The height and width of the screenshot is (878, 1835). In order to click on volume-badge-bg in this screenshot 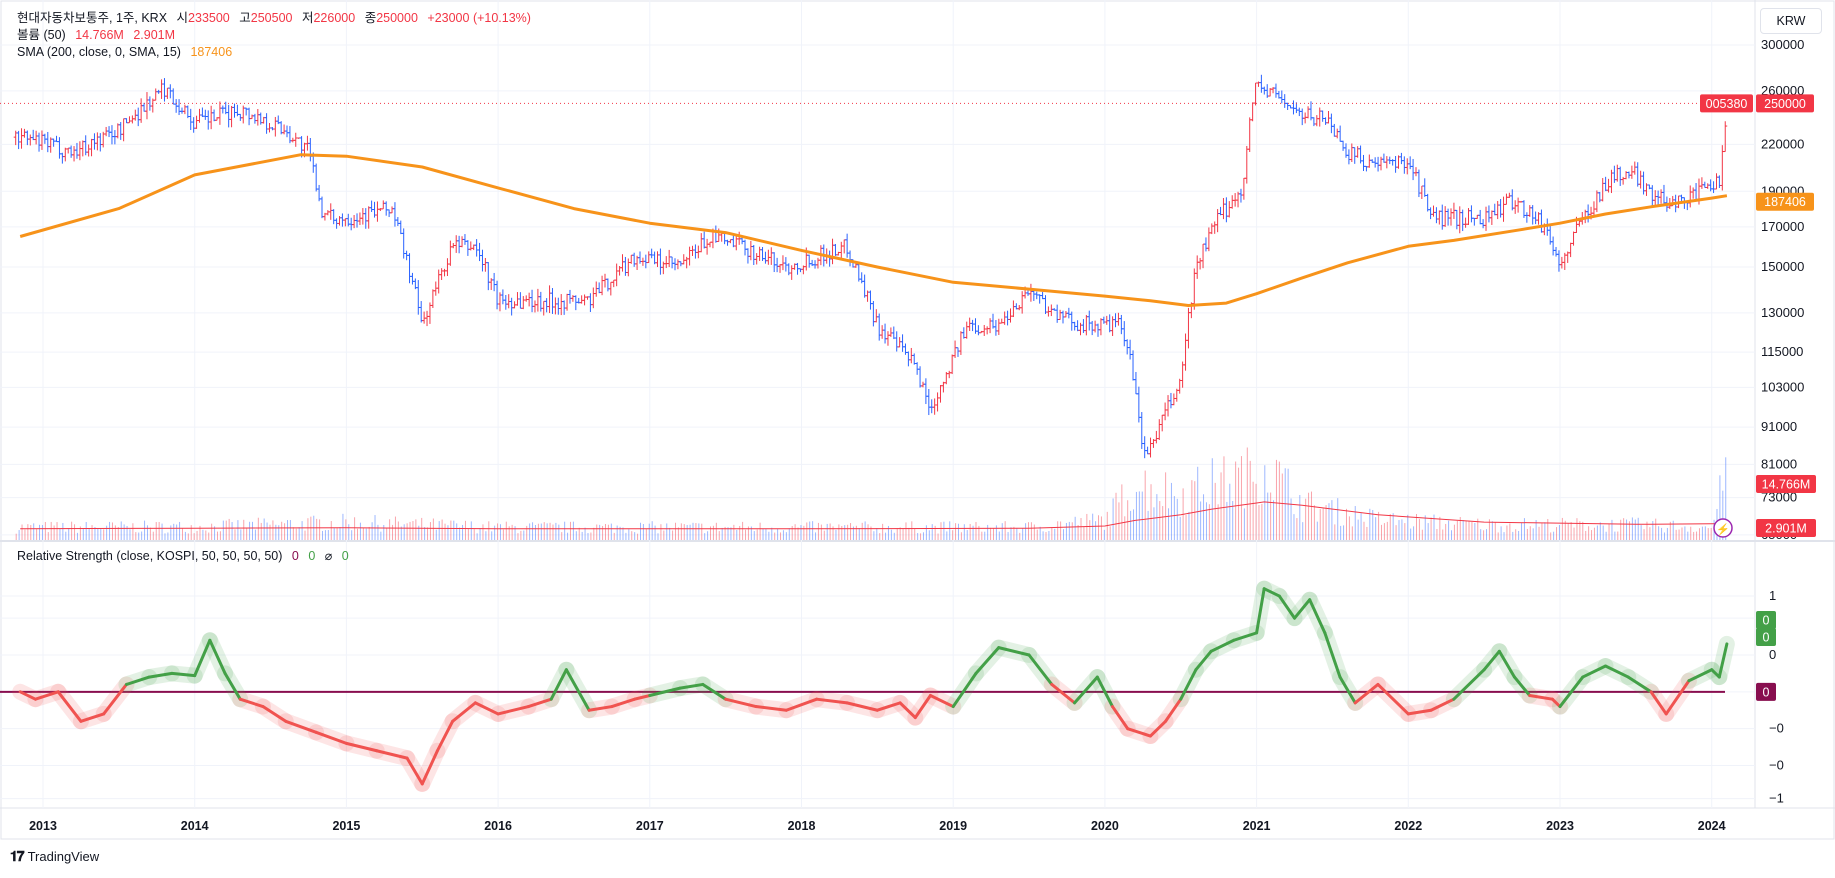, I will do `click(1786, 484)`.